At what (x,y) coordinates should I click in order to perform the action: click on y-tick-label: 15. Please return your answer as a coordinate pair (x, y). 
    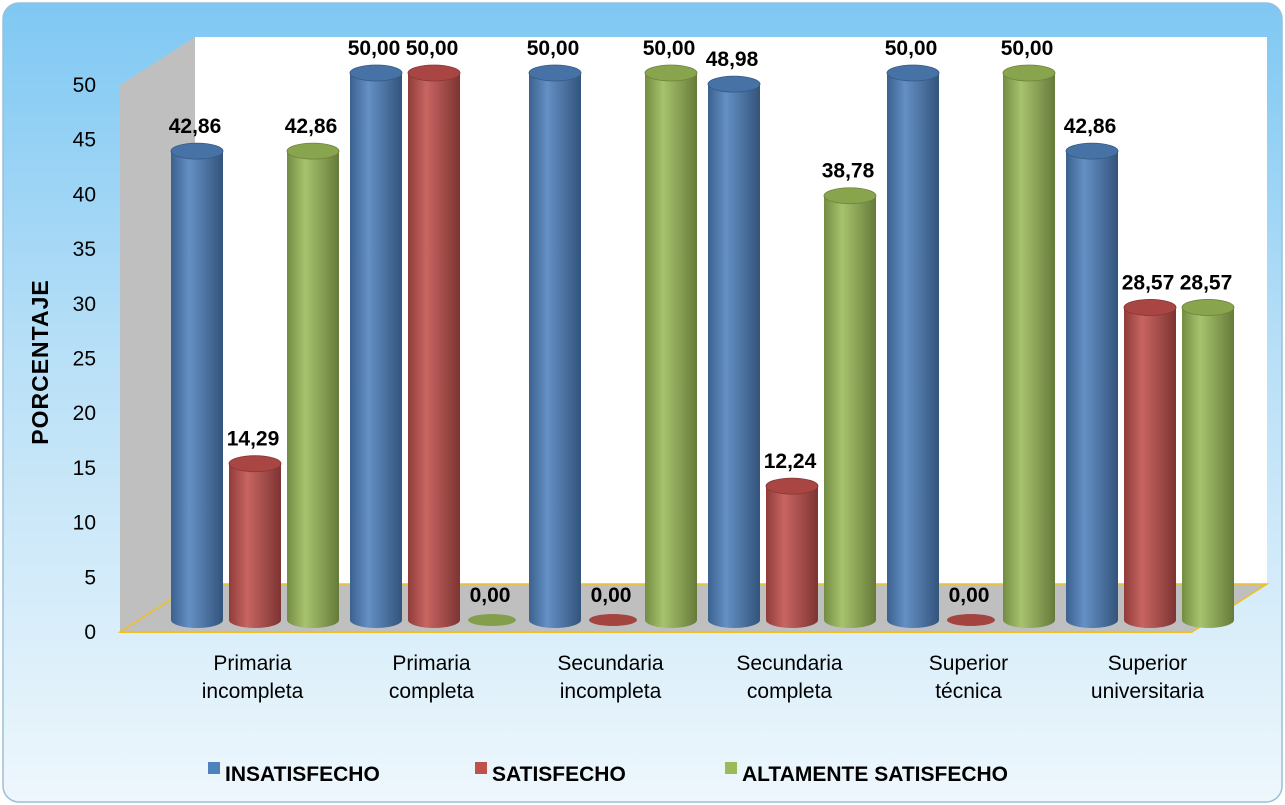
    Looking at the image, I should click on (84, 468).